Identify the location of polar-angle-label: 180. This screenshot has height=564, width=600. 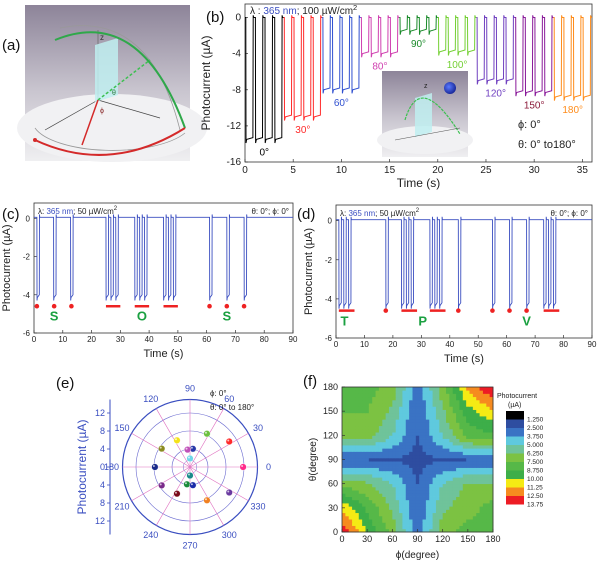
(111, 467).